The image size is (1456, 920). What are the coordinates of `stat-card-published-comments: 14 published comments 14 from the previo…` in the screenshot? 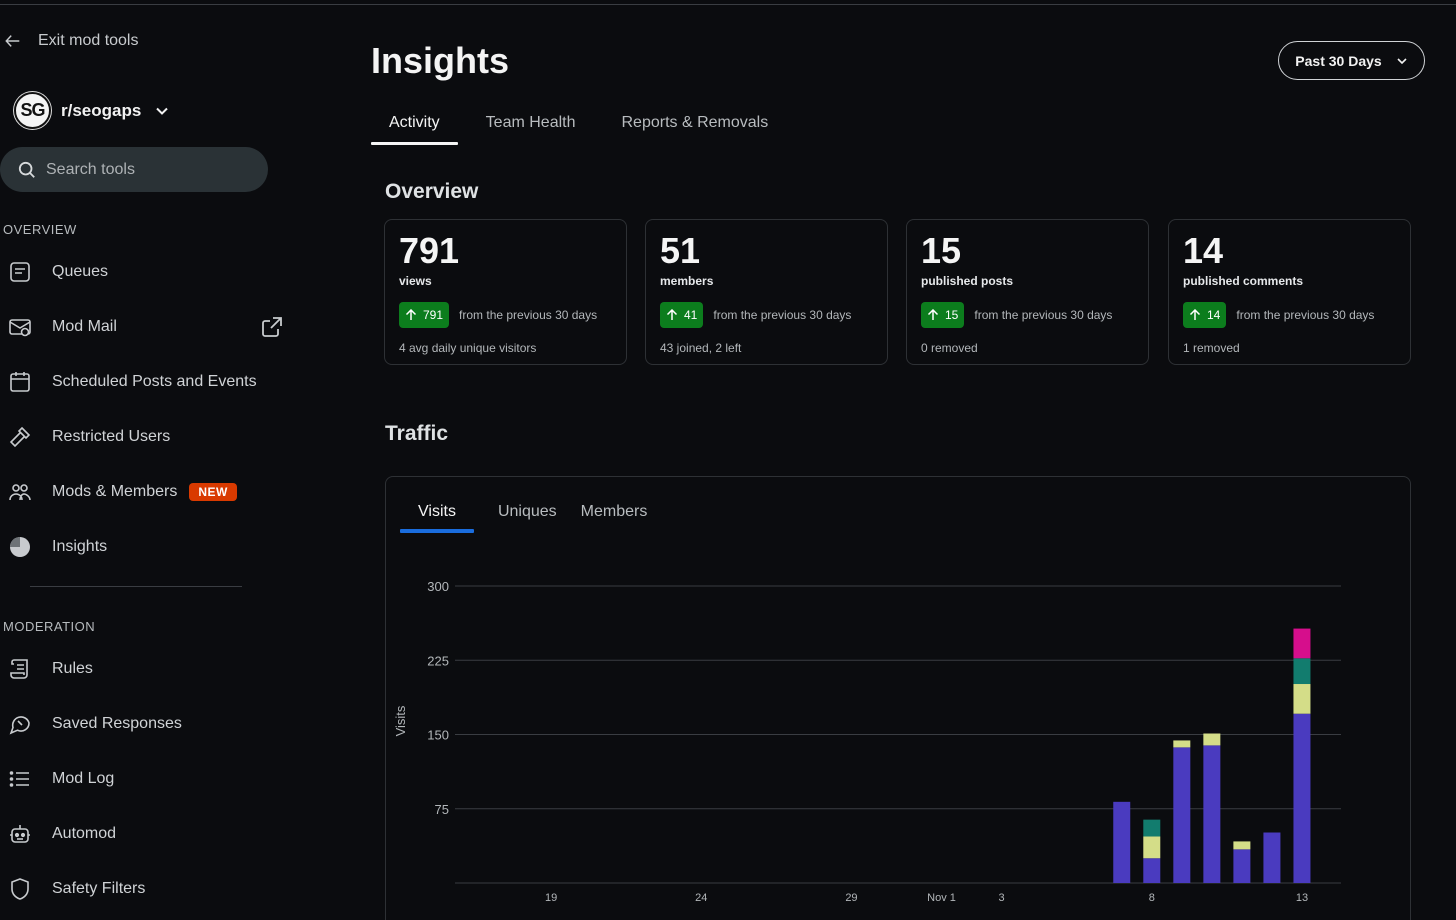 It's located at (1289, 292).